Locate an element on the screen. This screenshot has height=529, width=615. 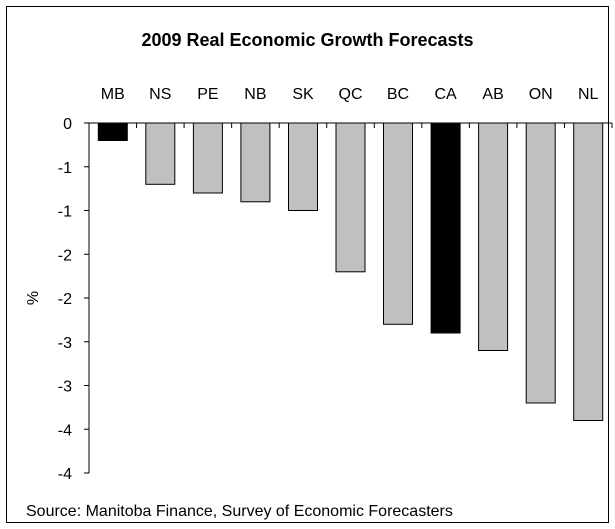
x-tick-label-nl: NL is located at coordinates (588, 94).